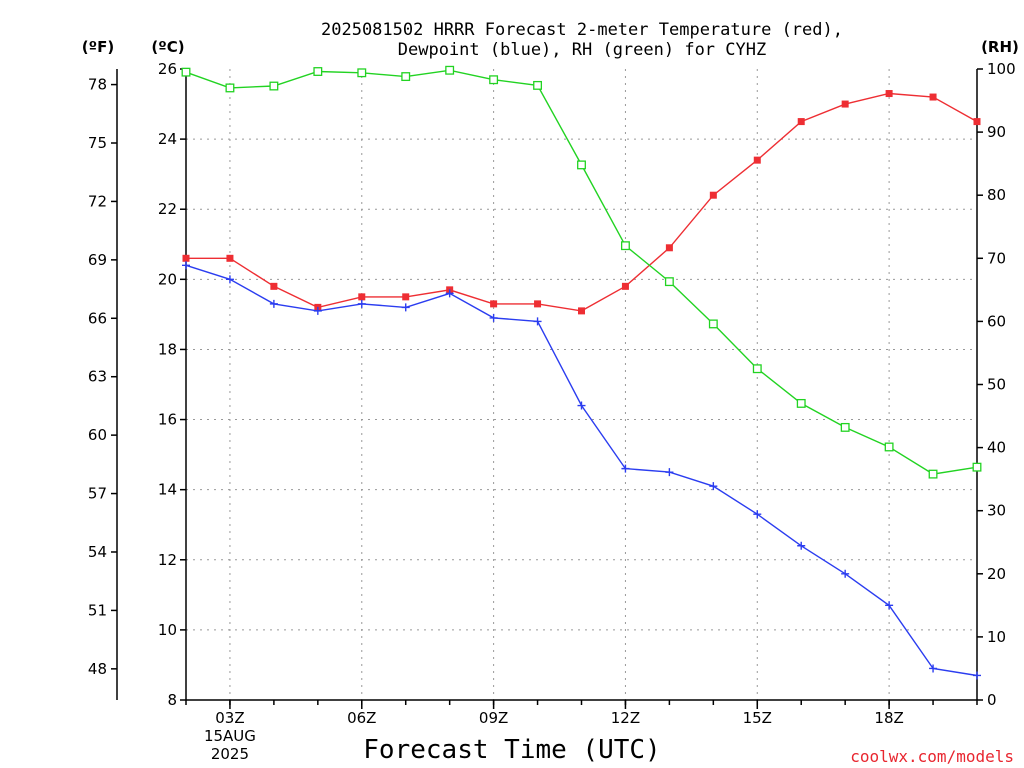  I want to click on fahrenheit-tick-label: 63, so click(97, 377).